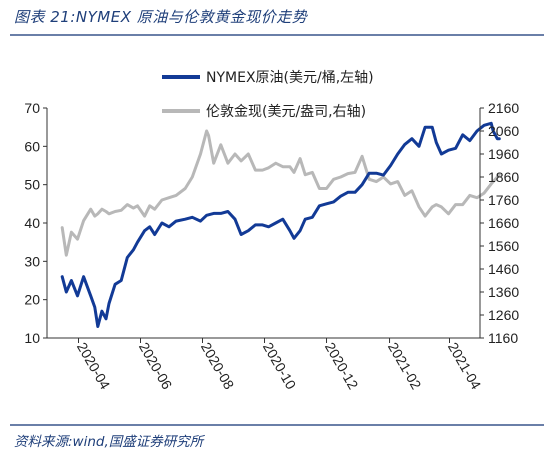 The width and height of the screenshot is (550, 456). What do you see at coordinates (280, 366) in the screenshot?
I see `x-tick-label: 2020-10` at bounding box center [280, 366].